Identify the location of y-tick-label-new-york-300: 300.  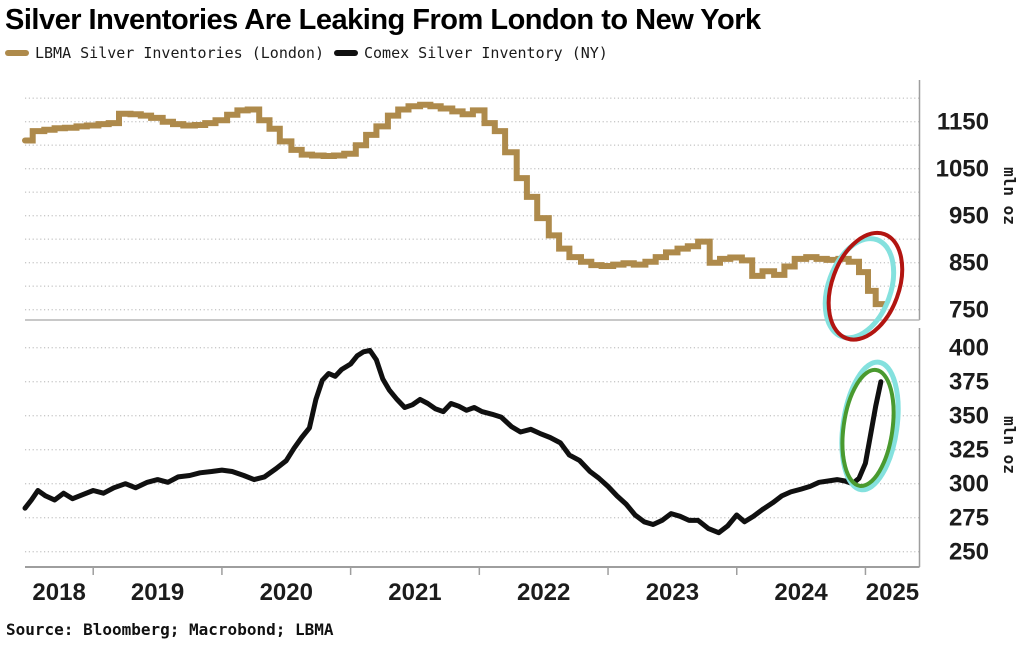
(969, 484).